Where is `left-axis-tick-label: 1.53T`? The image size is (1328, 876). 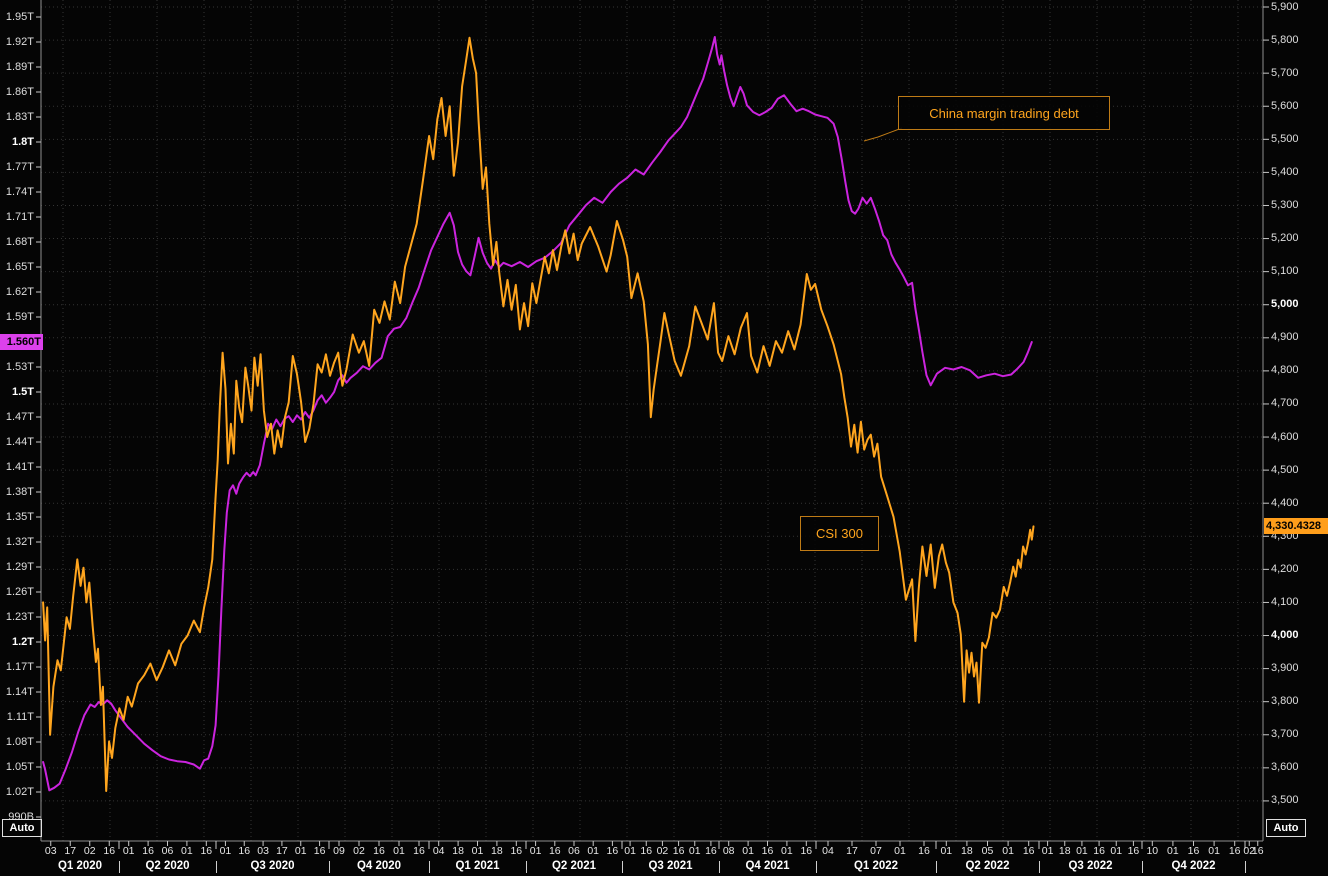
left-axis-tick-label: 1.53T is located at coordinates (19, 366).